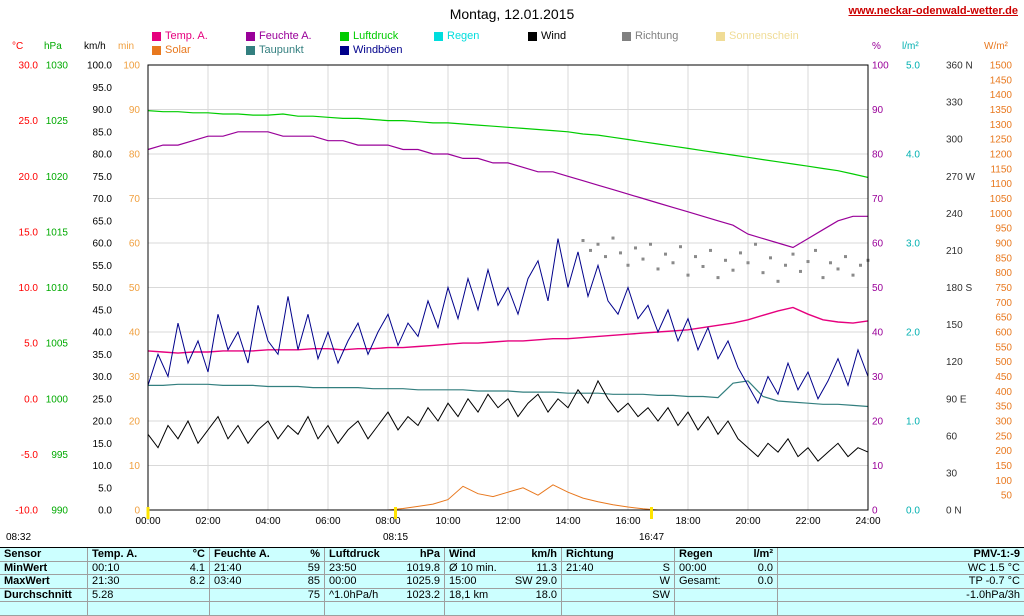 This screenshot has height=616, width=1024. Describe the element at coordinates (29, 288) in the screenshot. I see `chart-text: 10.0` at that location.